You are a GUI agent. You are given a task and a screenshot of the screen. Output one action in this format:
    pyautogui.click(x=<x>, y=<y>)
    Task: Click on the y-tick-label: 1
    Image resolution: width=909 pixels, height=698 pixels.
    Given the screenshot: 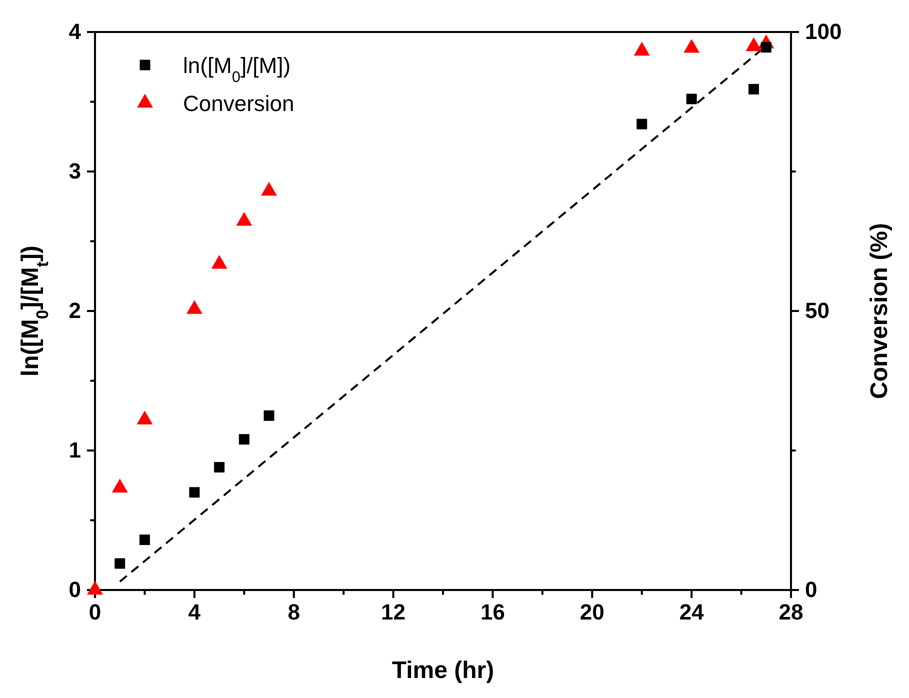 What is the action you would take?
    pyautogui.click(x=74, y=450)
    